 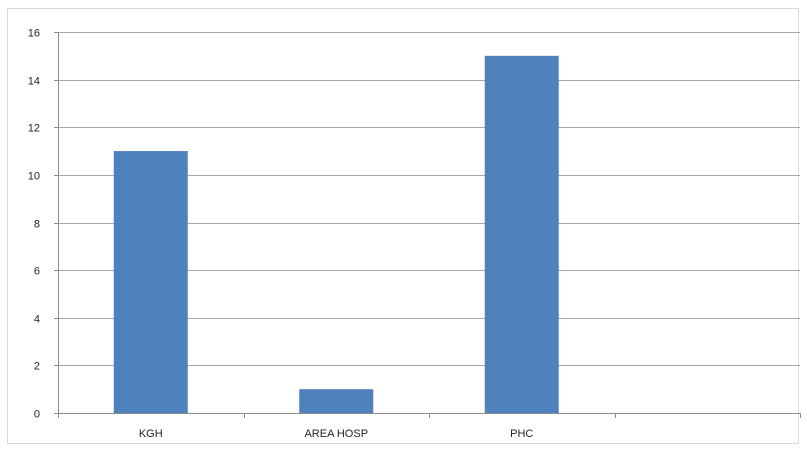 I want to click on y-tick-label: 10, so click(x=34, y=177).